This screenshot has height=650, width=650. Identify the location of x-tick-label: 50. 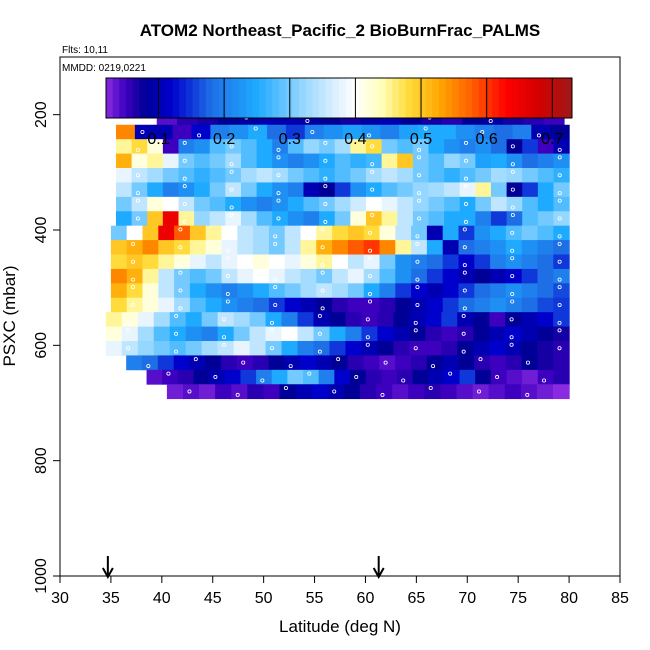
(264, 598).